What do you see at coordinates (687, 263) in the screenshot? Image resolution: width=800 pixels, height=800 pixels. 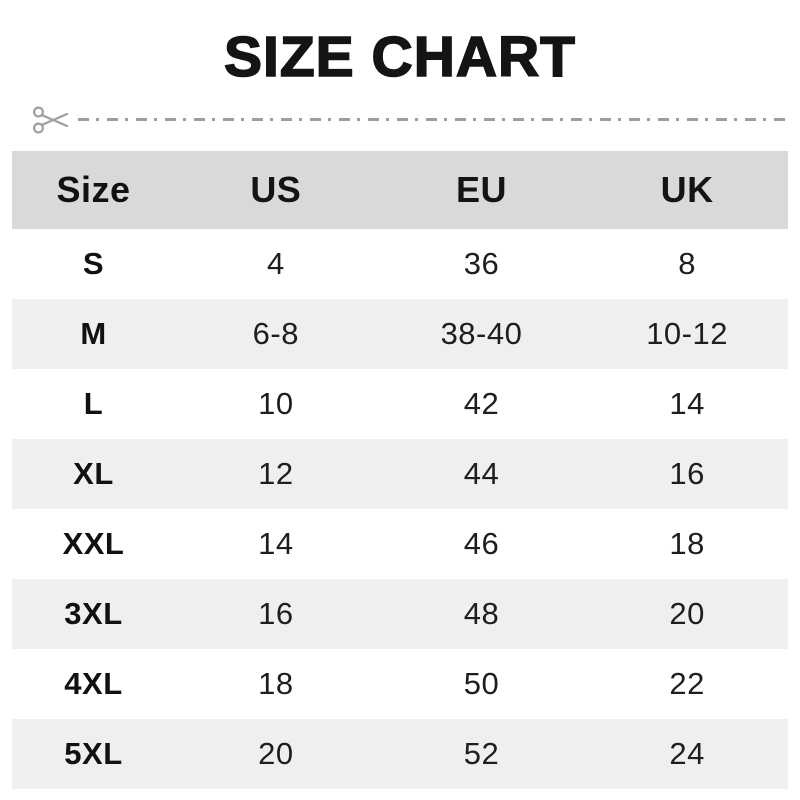 I see `uk-cell: 8` at bounding box center [687, 263].